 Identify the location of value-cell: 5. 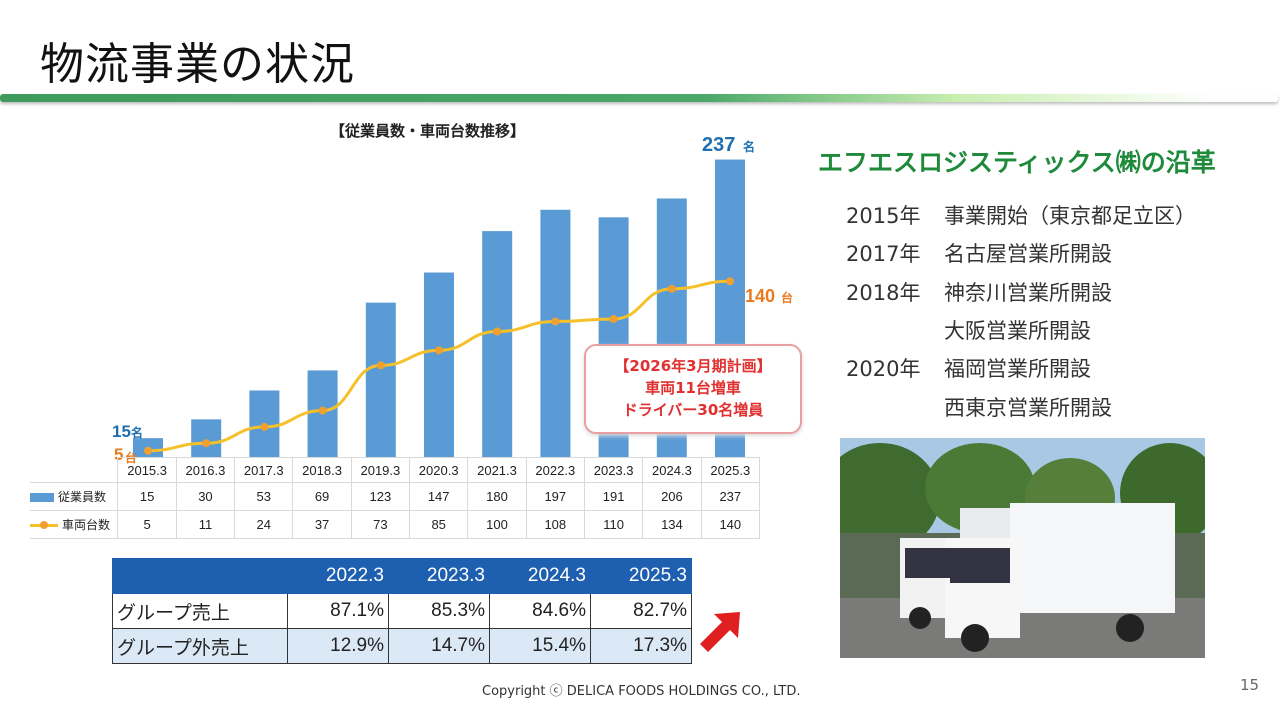
(147, 524).